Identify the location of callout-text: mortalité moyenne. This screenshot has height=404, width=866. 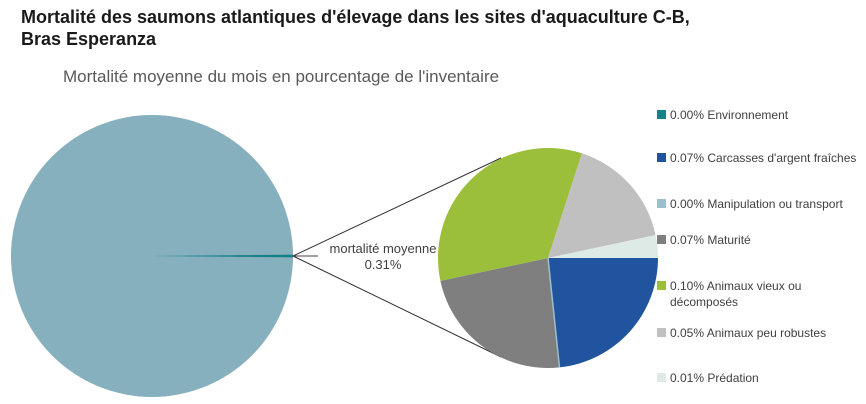
(383, 248).